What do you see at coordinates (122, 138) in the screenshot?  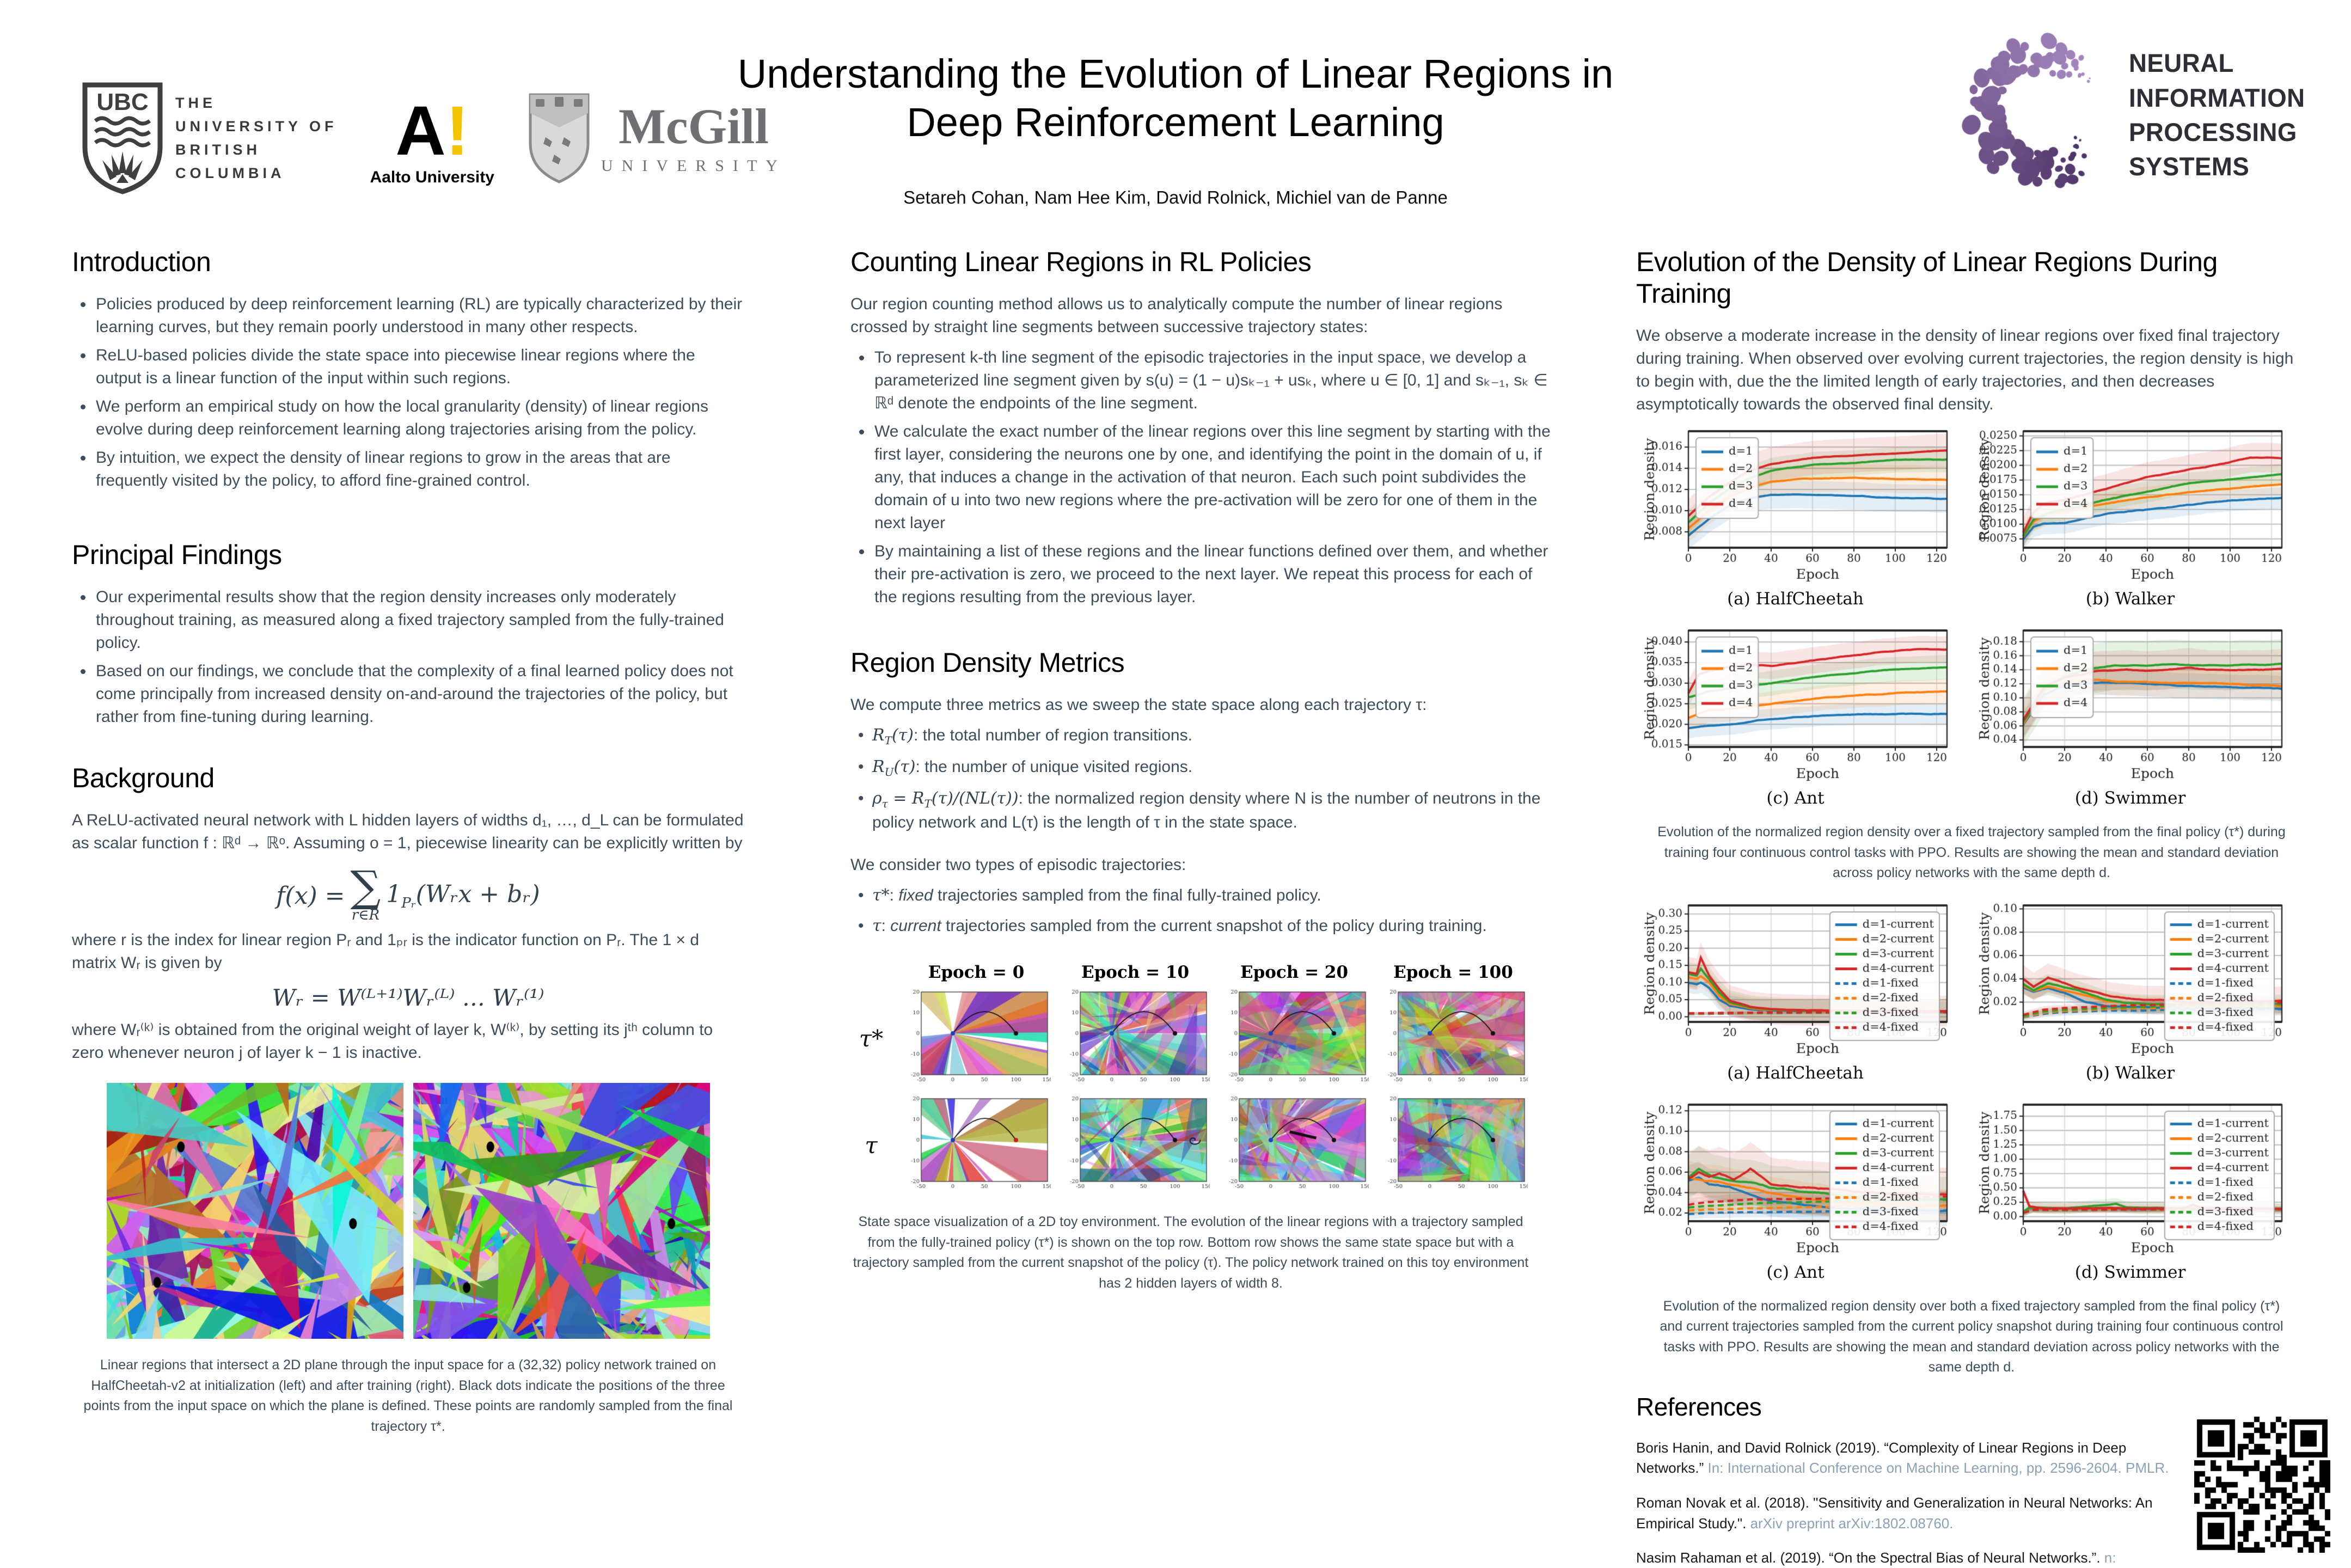 I see `ubc-shield-icon: UBC` at bounding box center [122, 138].